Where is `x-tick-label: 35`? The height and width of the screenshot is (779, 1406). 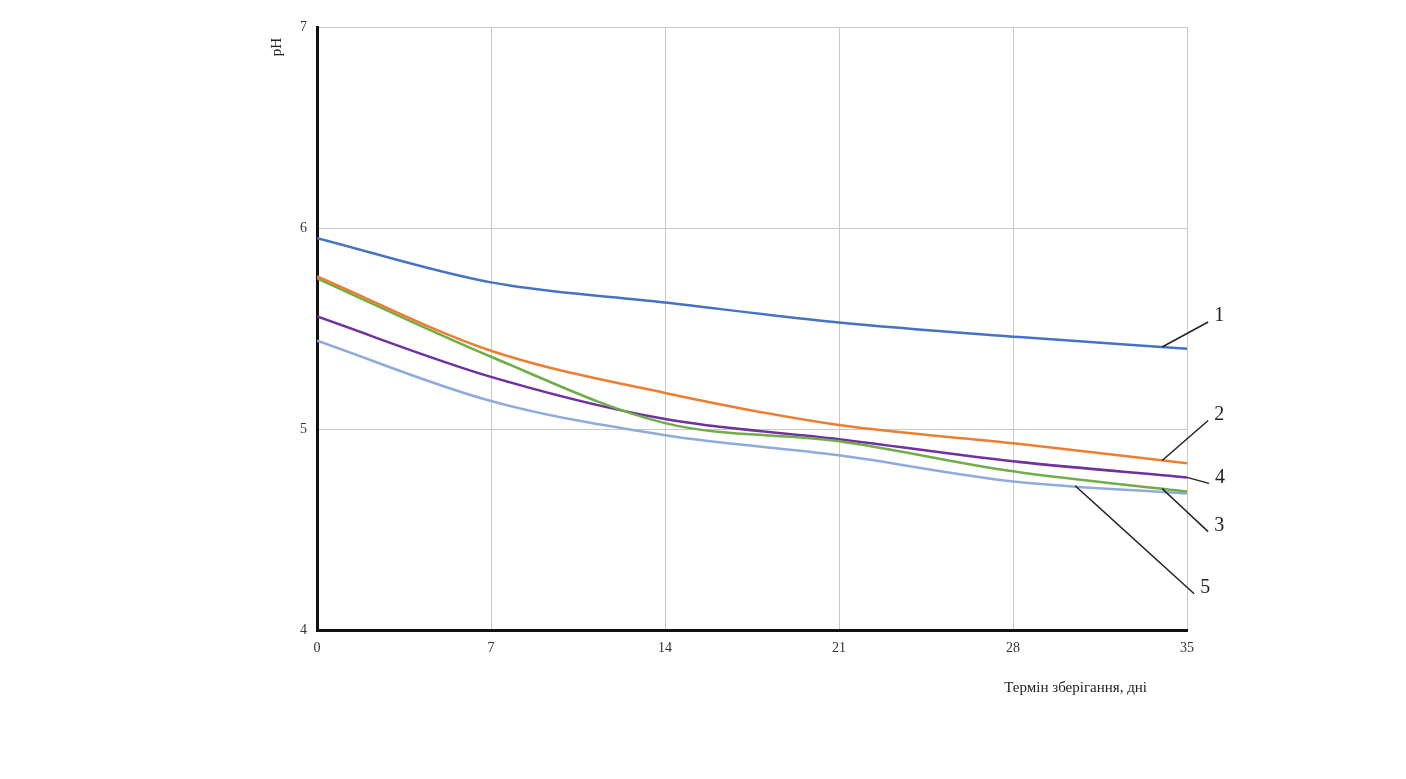
x-tick-label: 35 is located at coordinates (1187, 648).